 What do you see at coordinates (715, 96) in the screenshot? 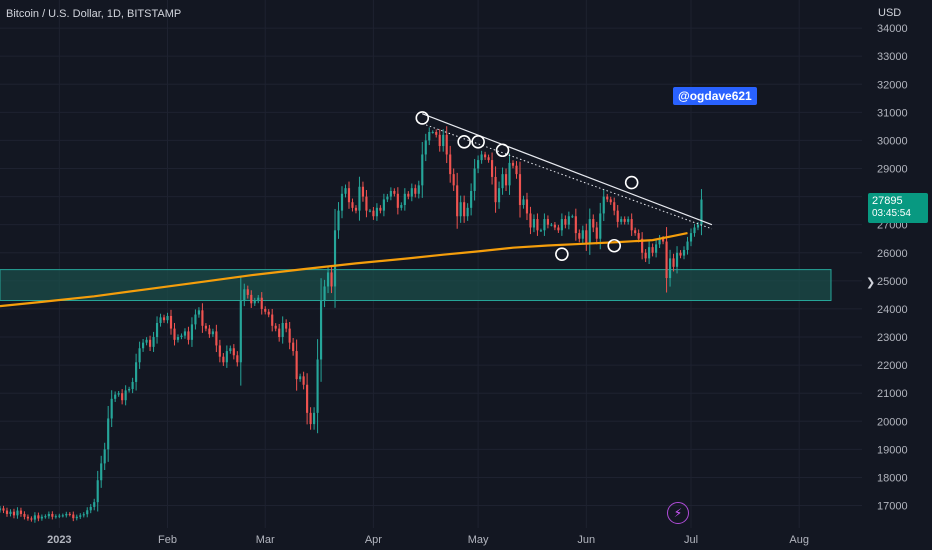
I see `author-watermark: @ogdave621` at bounding box center [715, 96].